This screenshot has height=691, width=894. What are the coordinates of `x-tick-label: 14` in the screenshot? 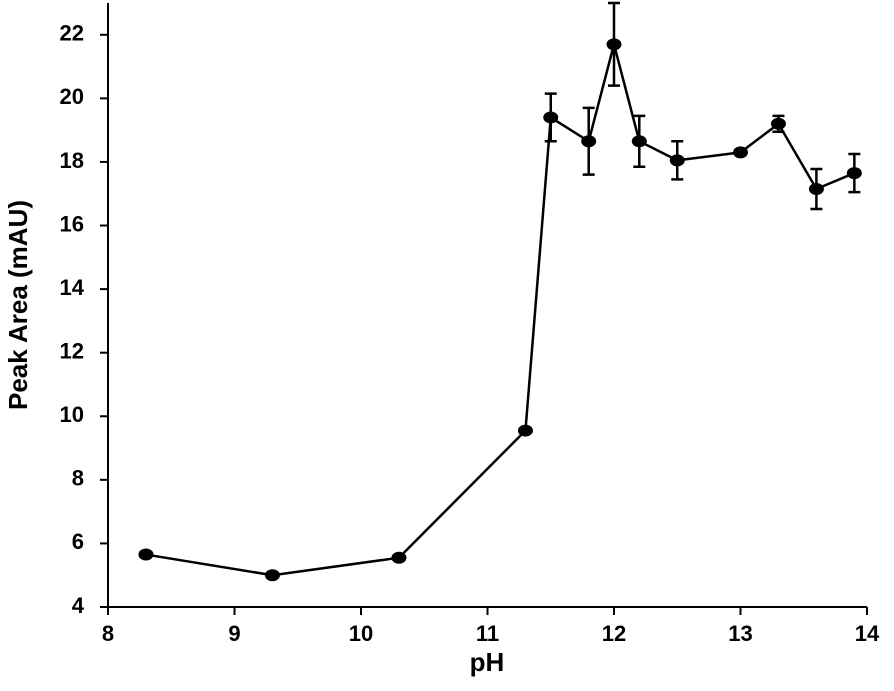 It's located at (867, 633).